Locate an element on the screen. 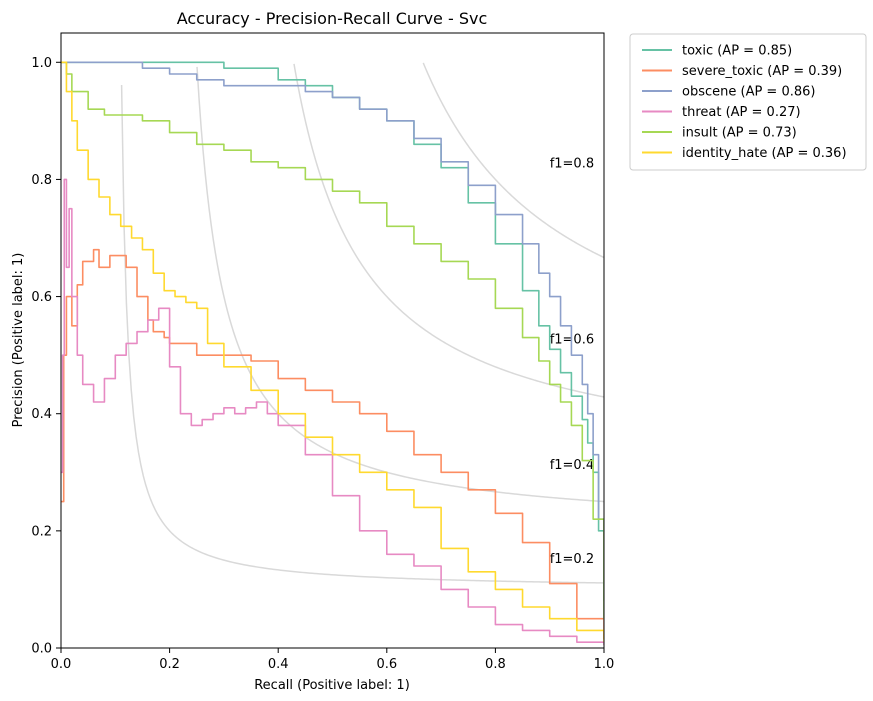 This screenshot has width=873, height=701. legend-entry: threat (AP = 0.27) is located at coordinates (741, 112).